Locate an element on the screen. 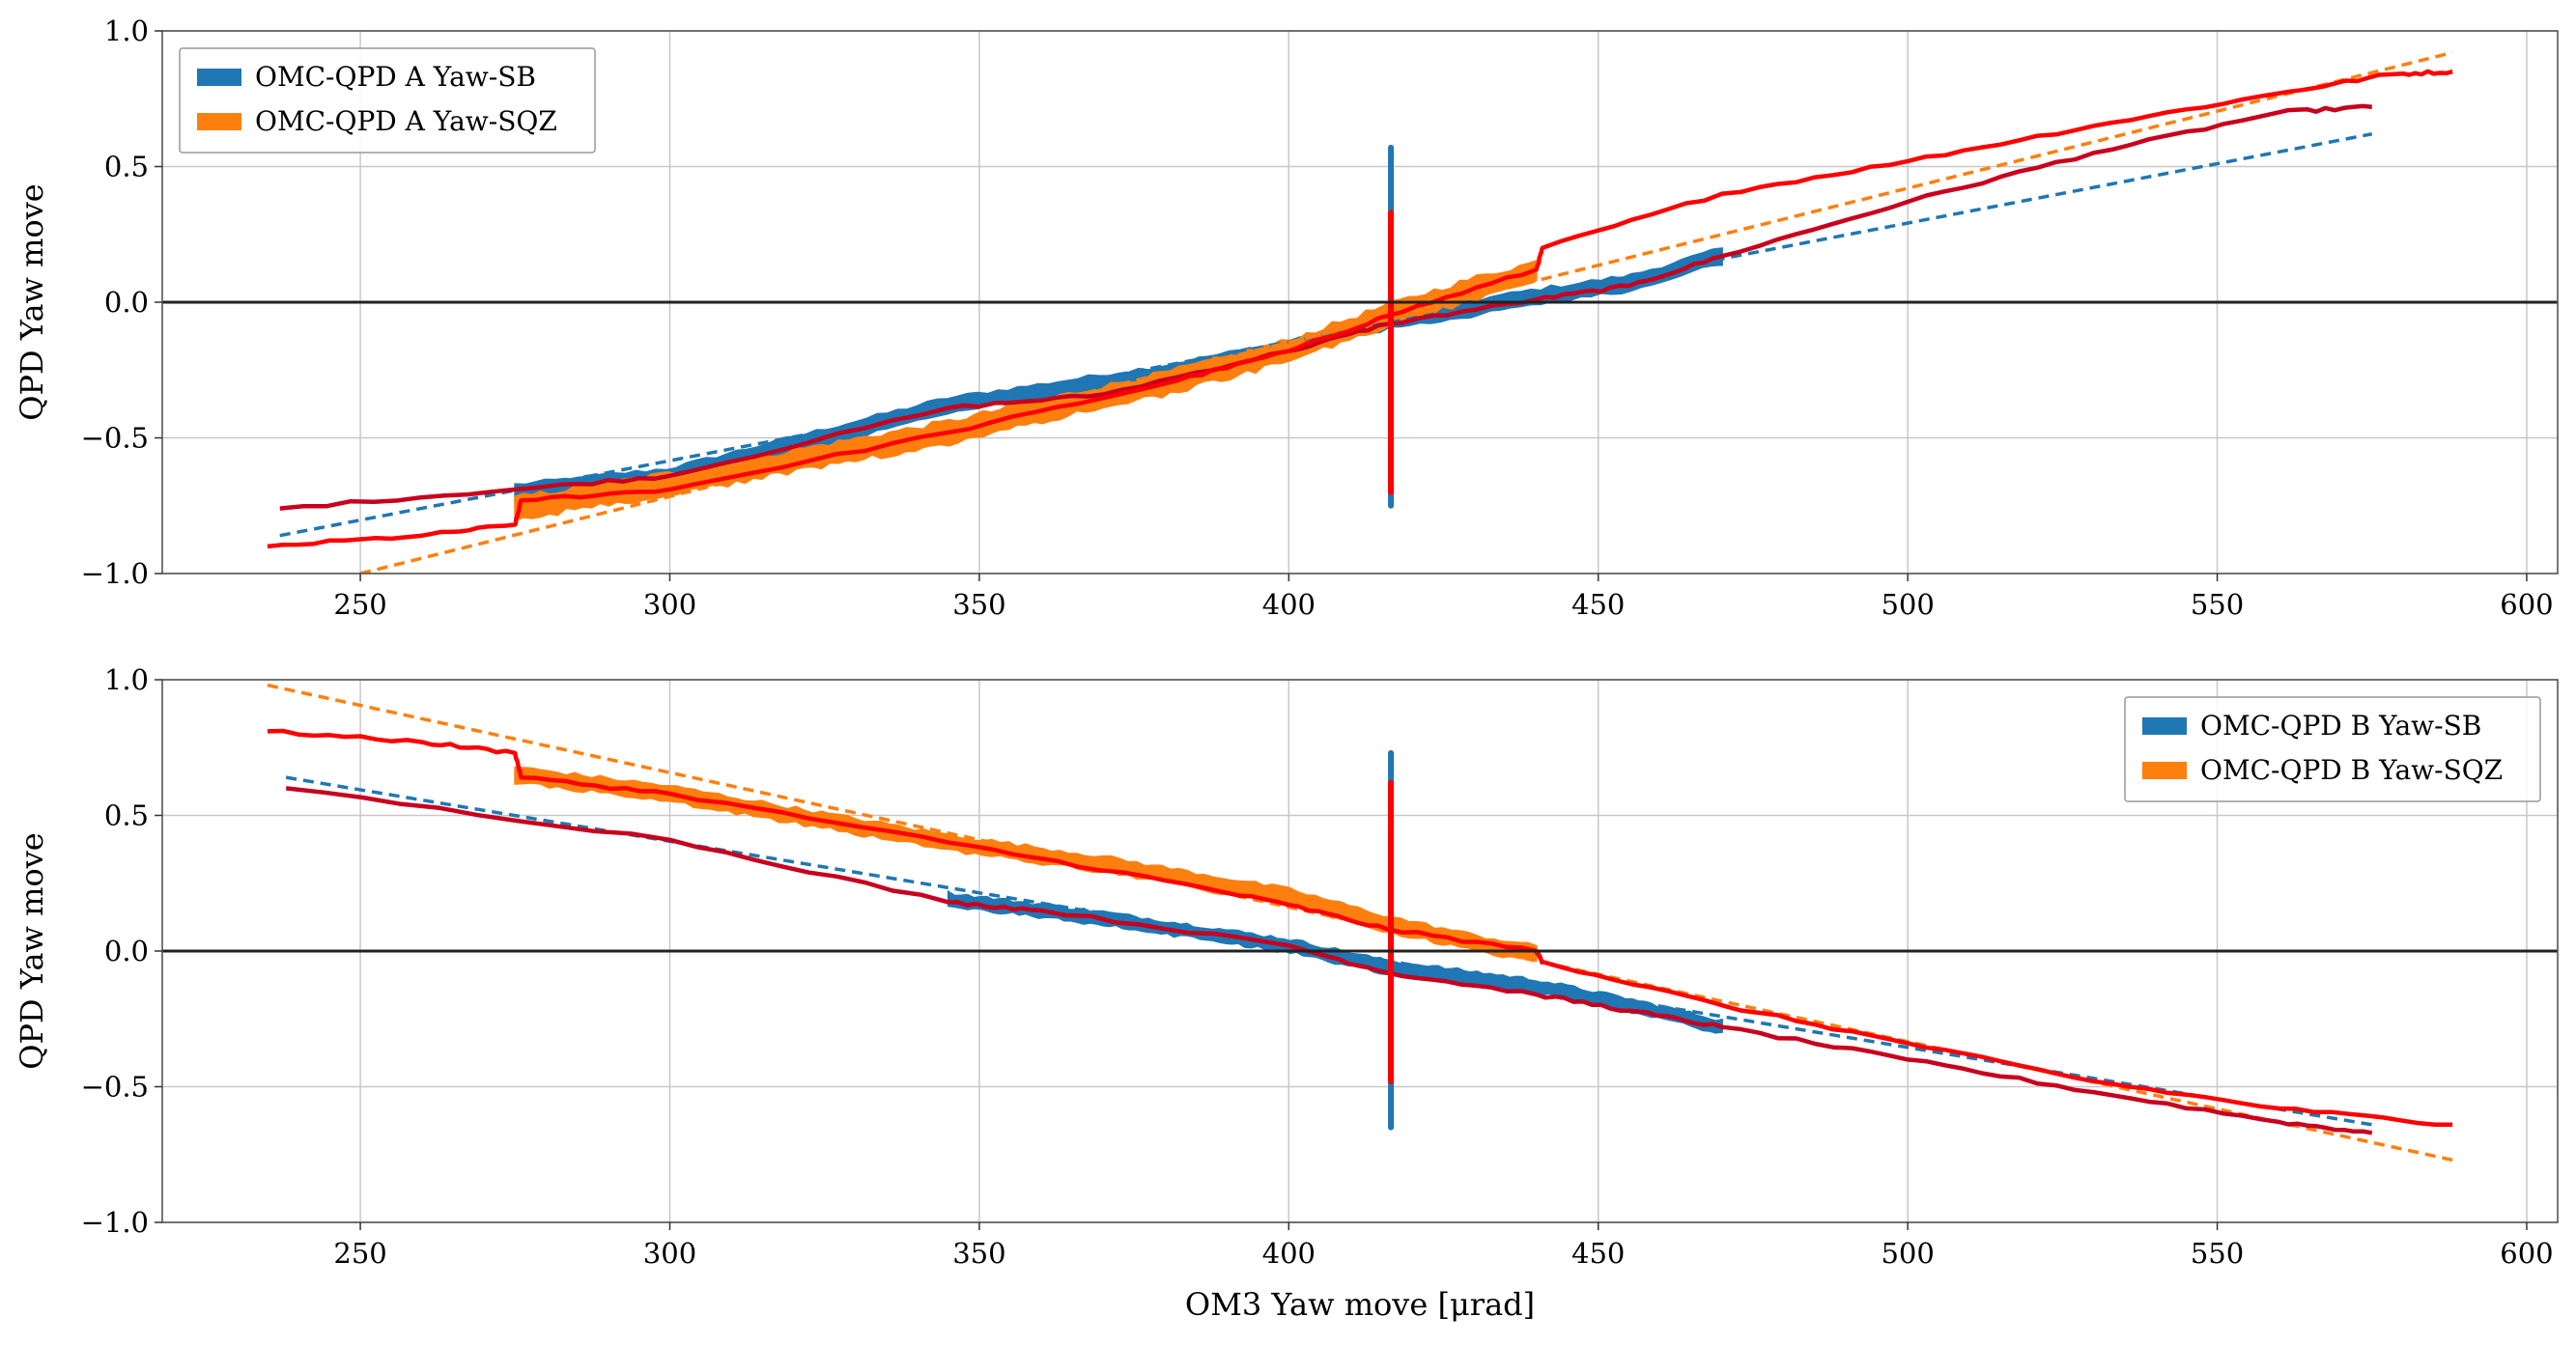 The width and height of the screenshot is (2576, 1345). legend: OMC-QPD B Yaw-SB OMC-QPD B Yaw-SQZ is located at coordinates (2332, 749).